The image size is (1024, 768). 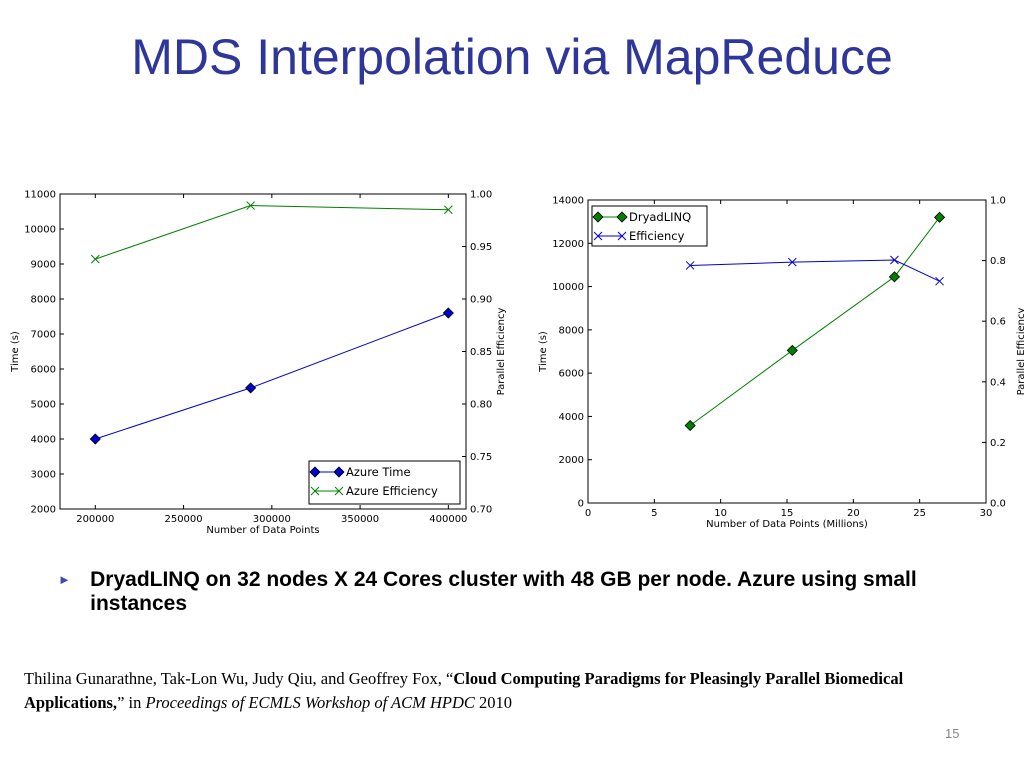 What do you see at coordinates (481, 405) in the screenshot?
I see `y2-tick-label: 0.80` at bounding box center [481, 405].